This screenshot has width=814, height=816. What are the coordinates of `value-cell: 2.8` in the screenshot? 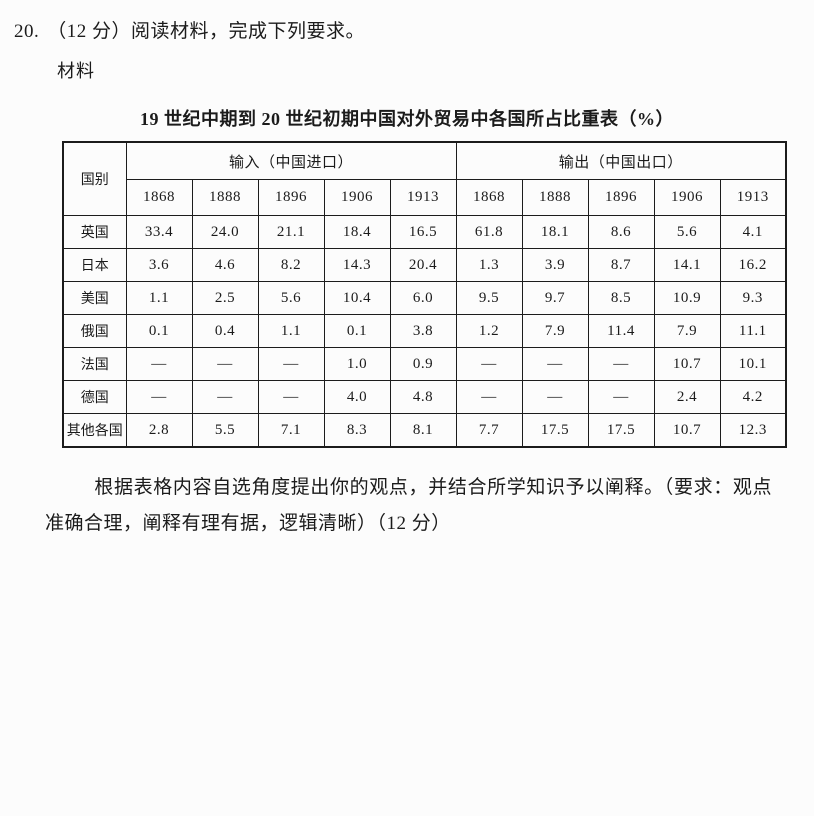 It's located at (159, 430).